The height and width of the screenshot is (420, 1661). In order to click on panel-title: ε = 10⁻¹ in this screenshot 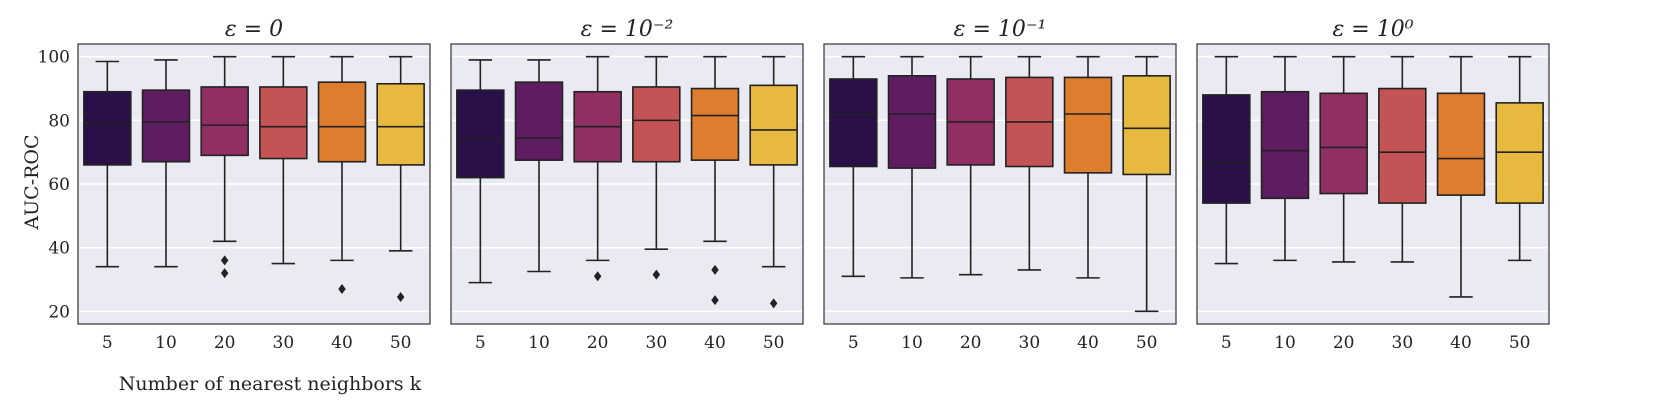, I will do `click(1000, 29)`.